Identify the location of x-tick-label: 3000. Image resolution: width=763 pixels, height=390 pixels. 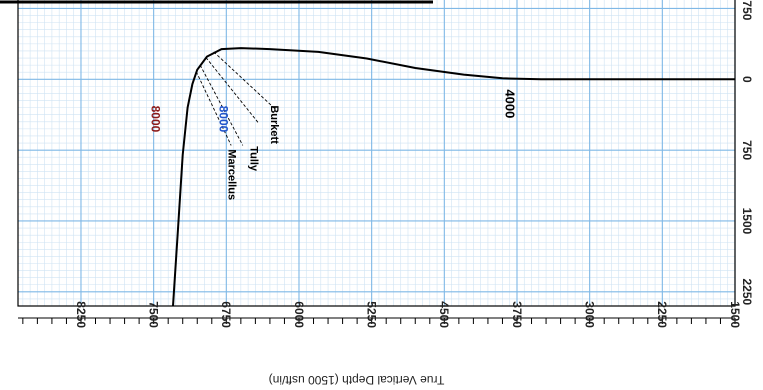
(589, 314).